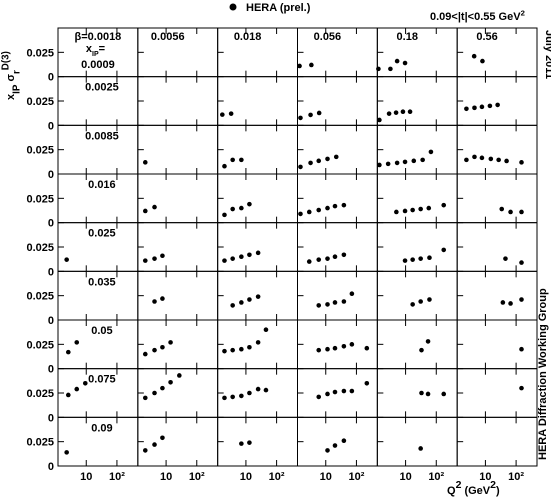 The image size is (551, 500). Describe the element at coordinates (17, 89) in the screenshot. I see `y-axis-title-part: IP` at that location.